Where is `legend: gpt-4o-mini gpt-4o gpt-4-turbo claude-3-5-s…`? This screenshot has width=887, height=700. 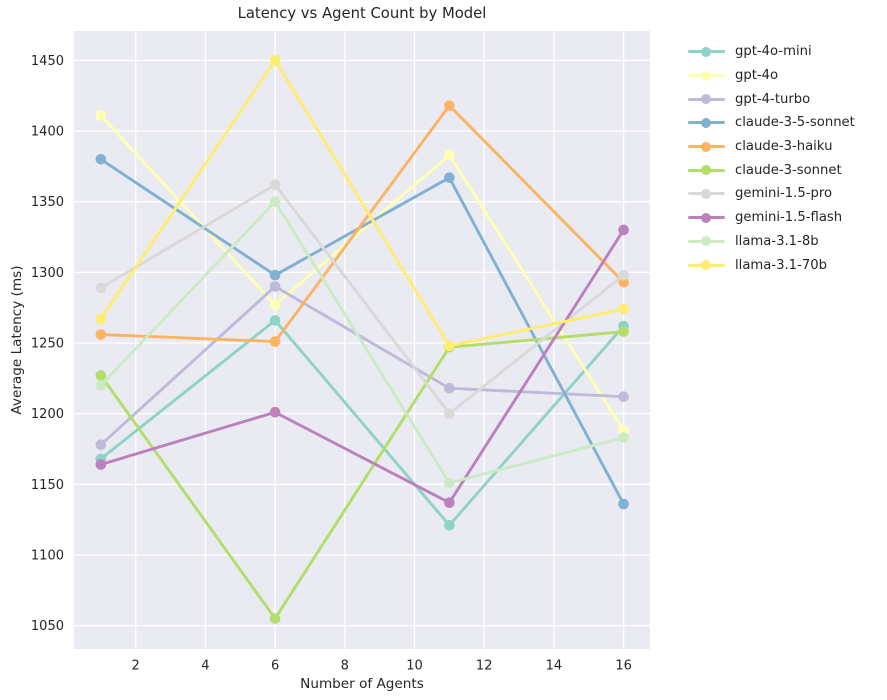
legend: gpt-4o-mini gpt-4o gpt-4-turbo claude-3-5-s… is located at coordinates (771, 158).